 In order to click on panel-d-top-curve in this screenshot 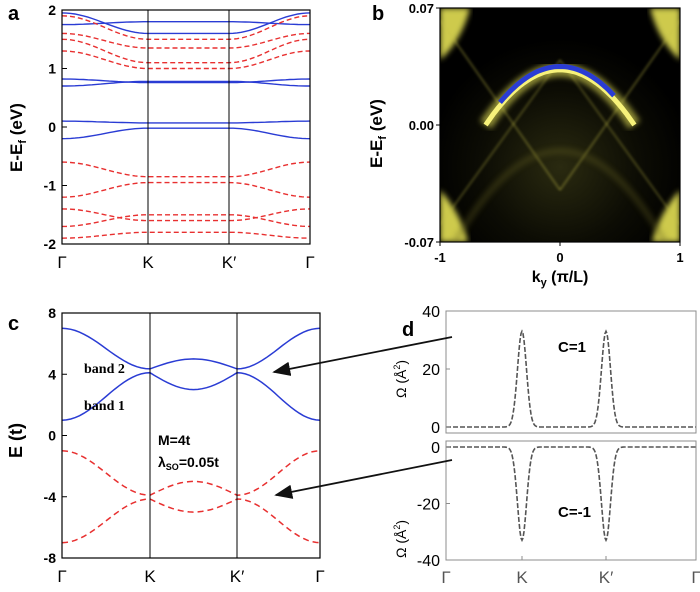, I will do `click(571, 378)`.